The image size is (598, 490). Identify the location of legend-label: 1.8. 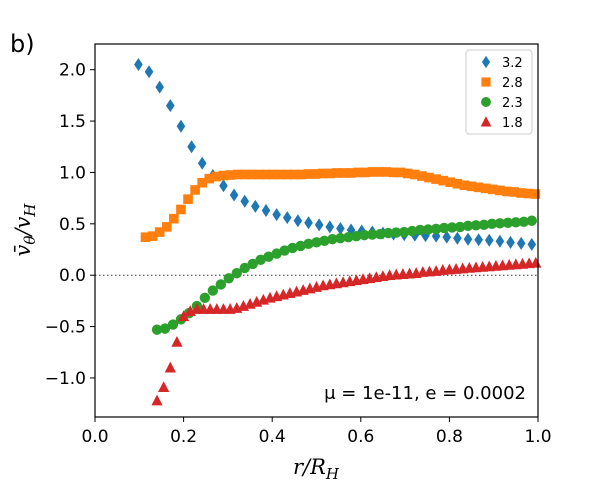
(512, 123).